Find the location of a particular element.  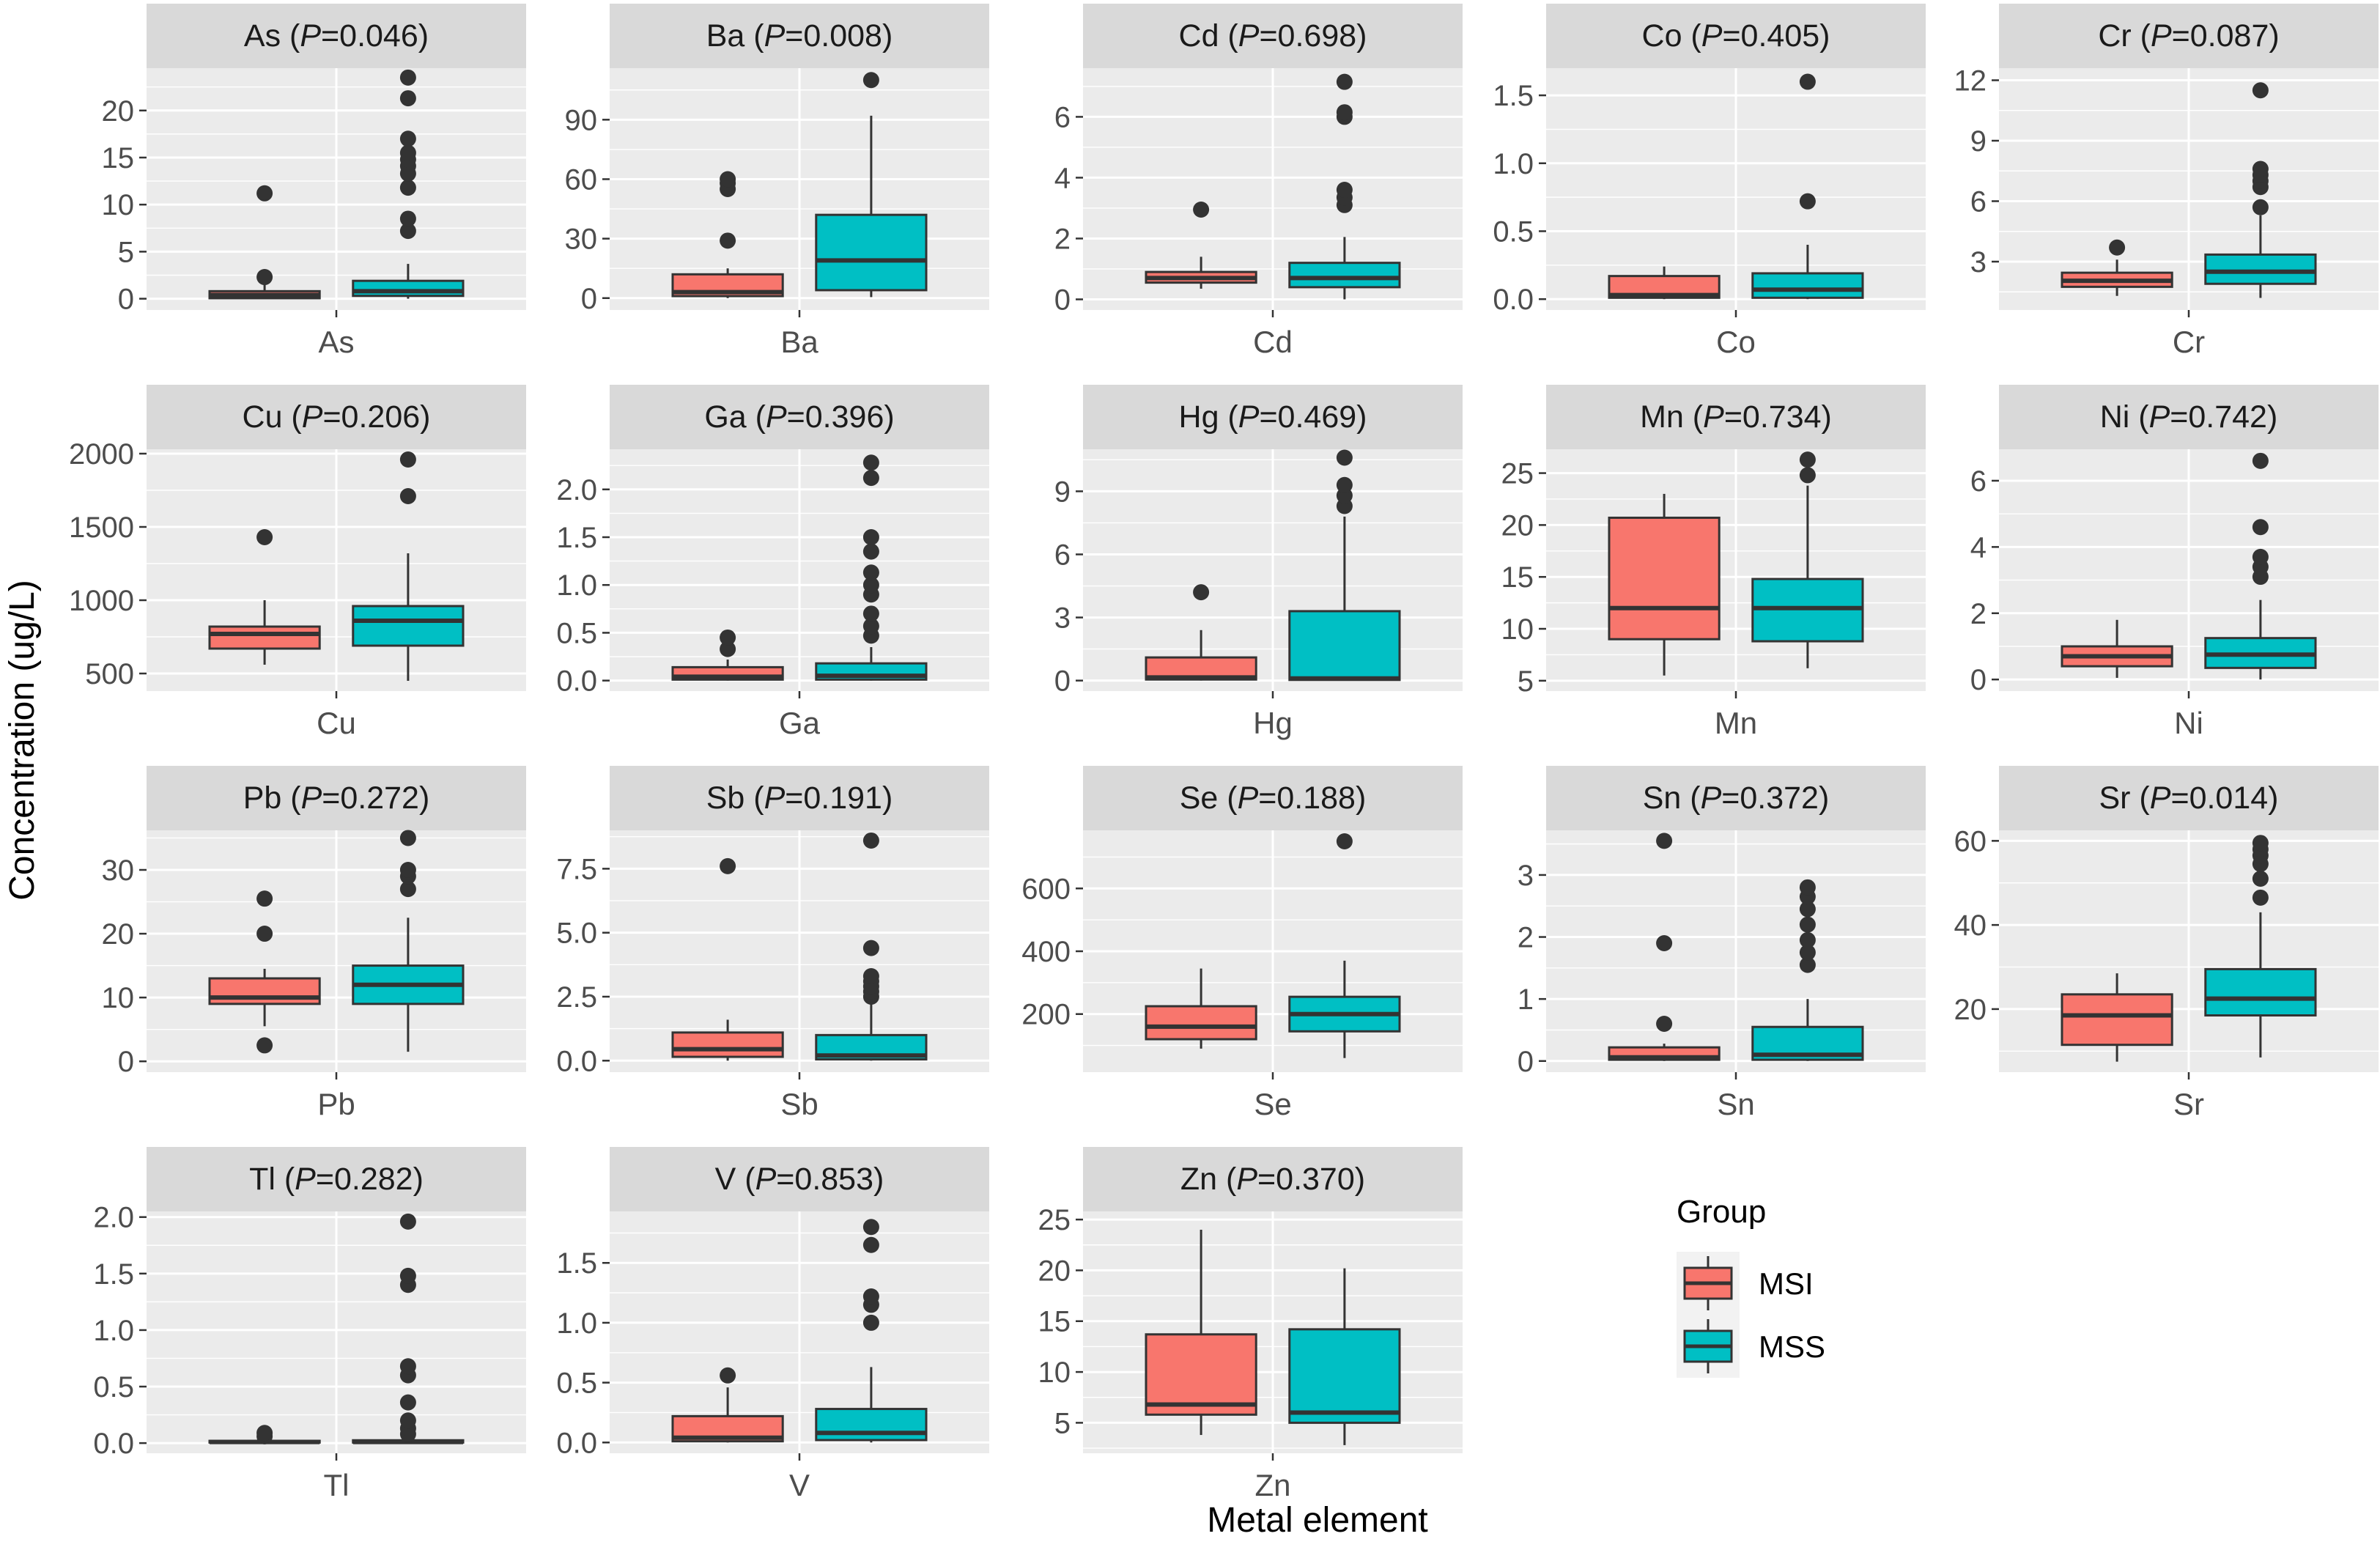

strip-ba is located at coordinates (799, 36).